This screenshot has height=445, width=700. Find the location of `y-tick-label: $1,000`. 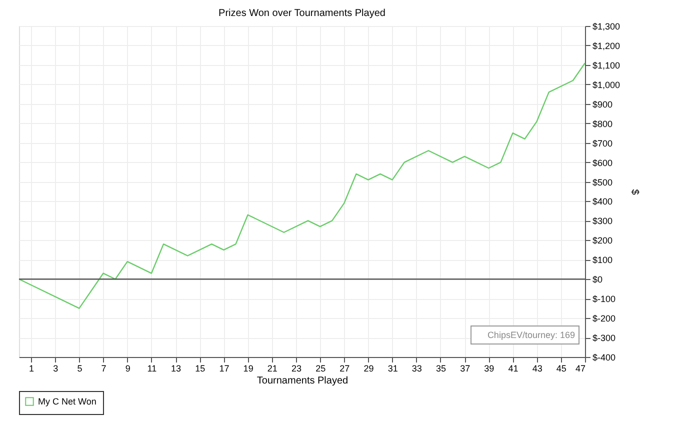

y-tick-label: $1,000 is located at coordinates (606, 85).